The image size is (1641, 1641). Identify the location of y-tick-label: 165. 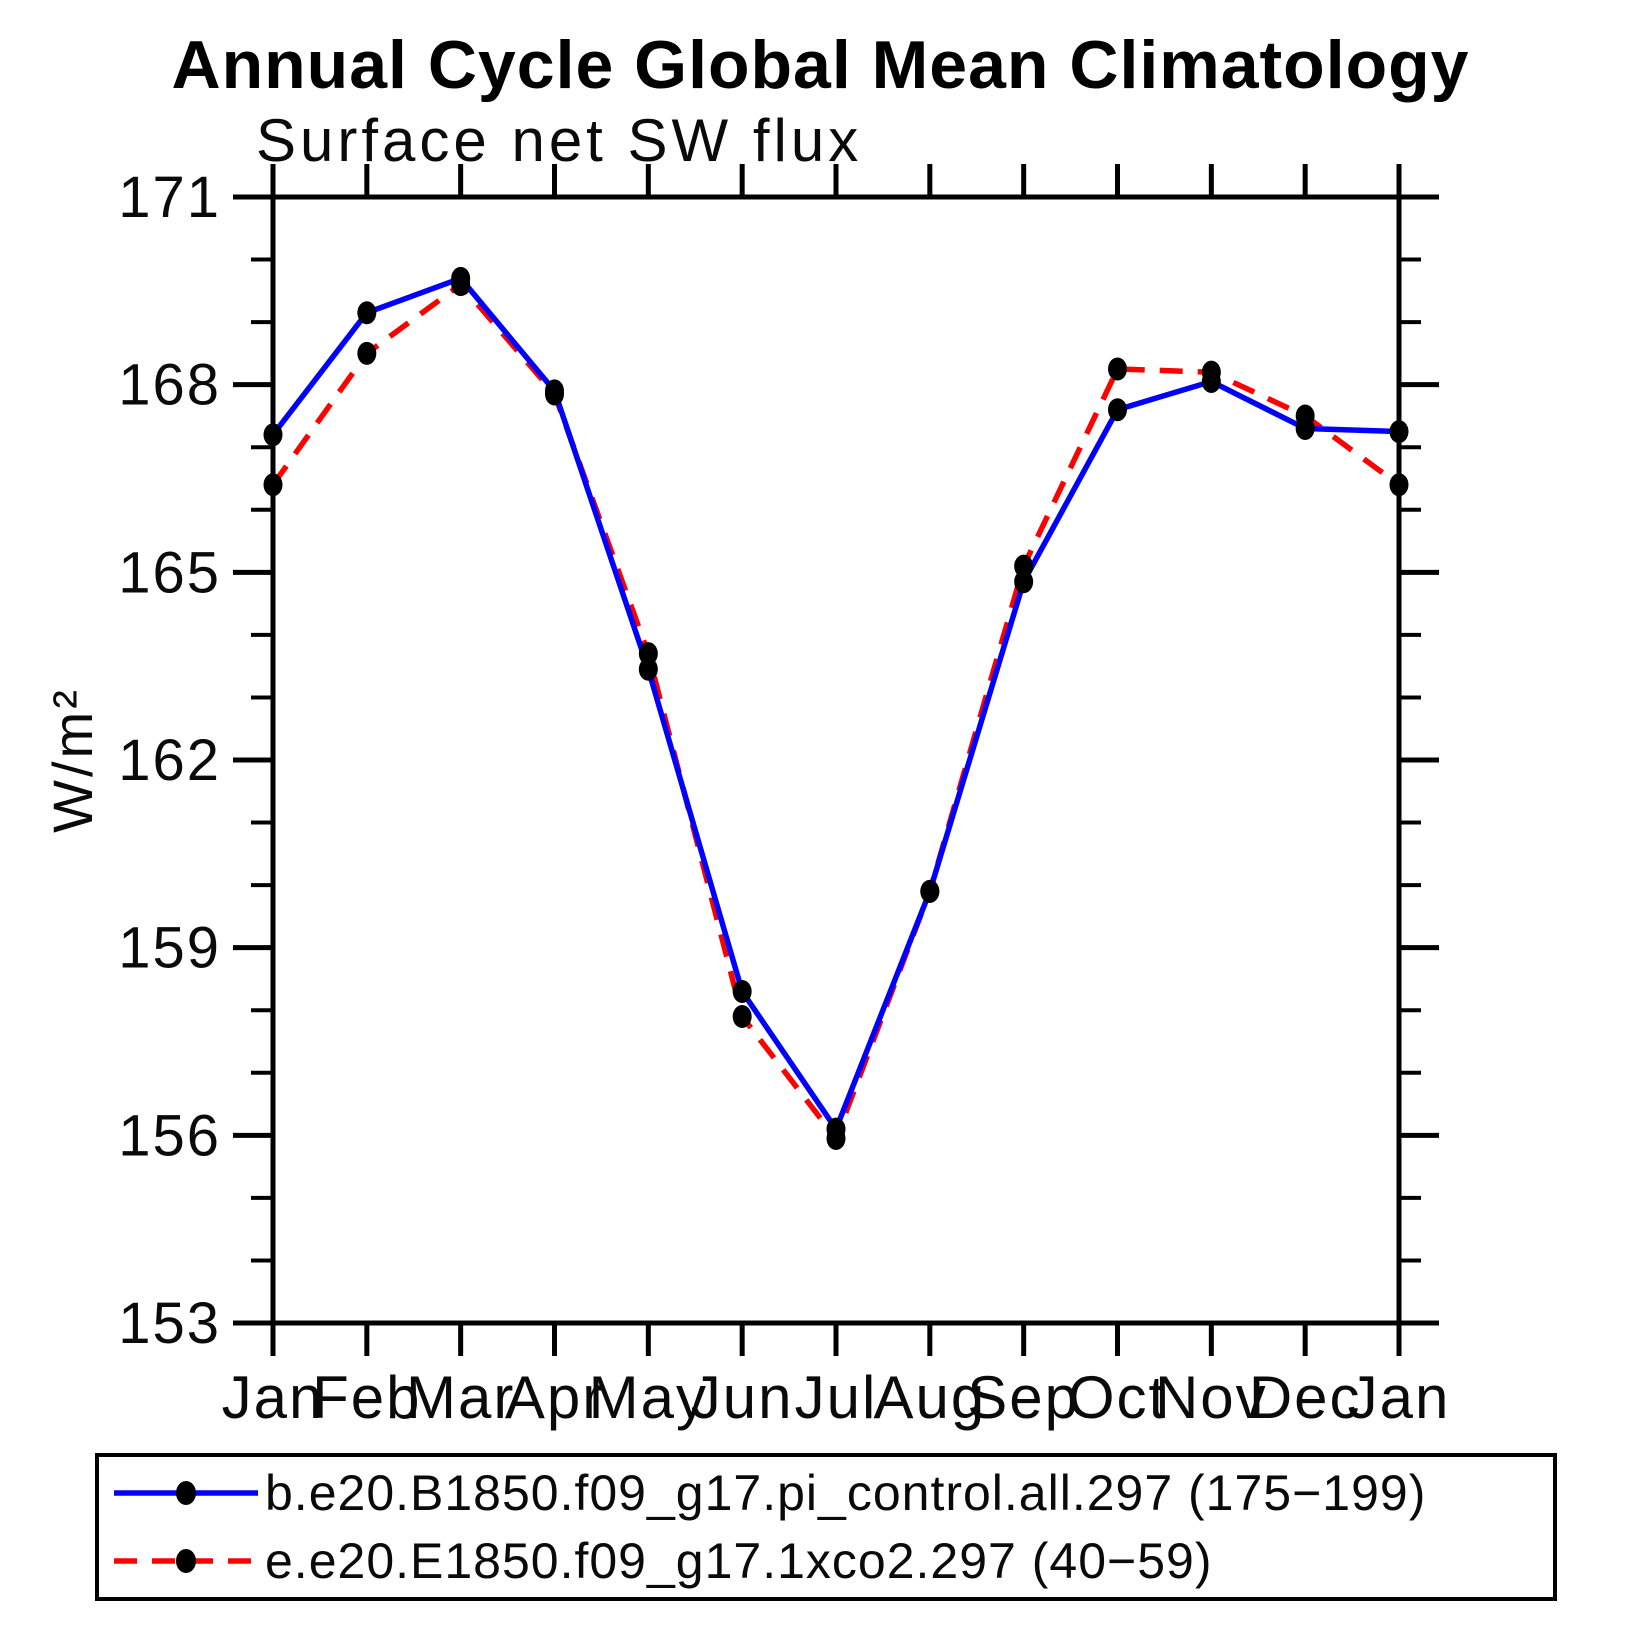
(169, 572).